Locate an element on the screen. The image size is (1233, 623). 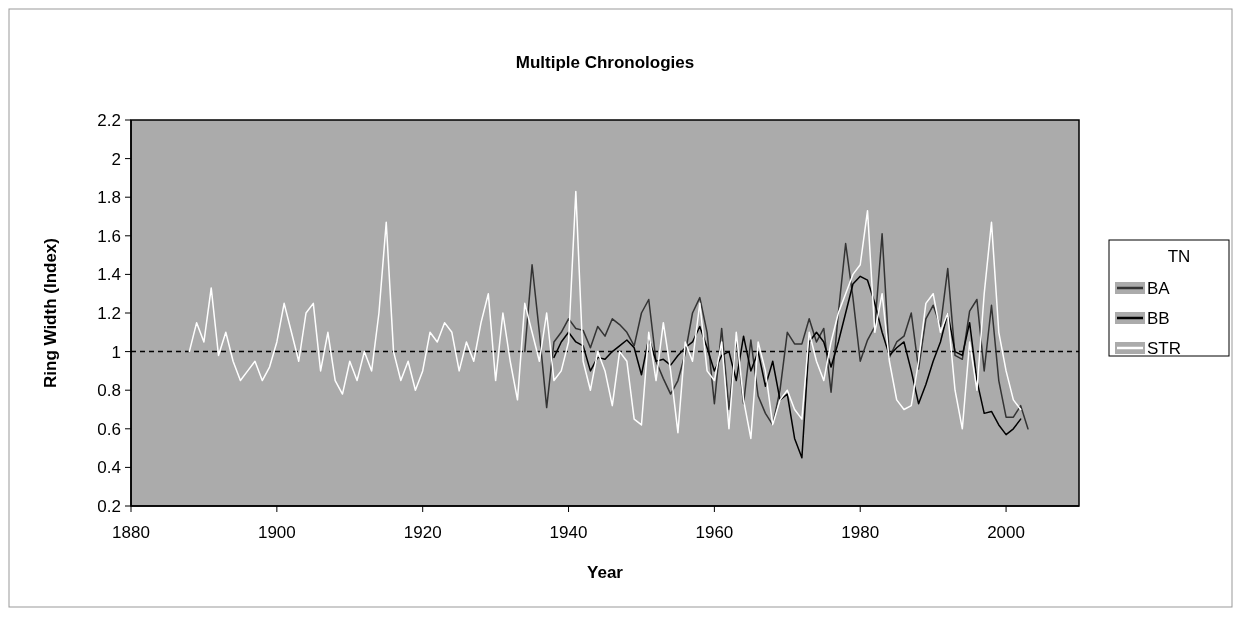
y-tick-label: 0.2 is located at coordinates (109, 506).